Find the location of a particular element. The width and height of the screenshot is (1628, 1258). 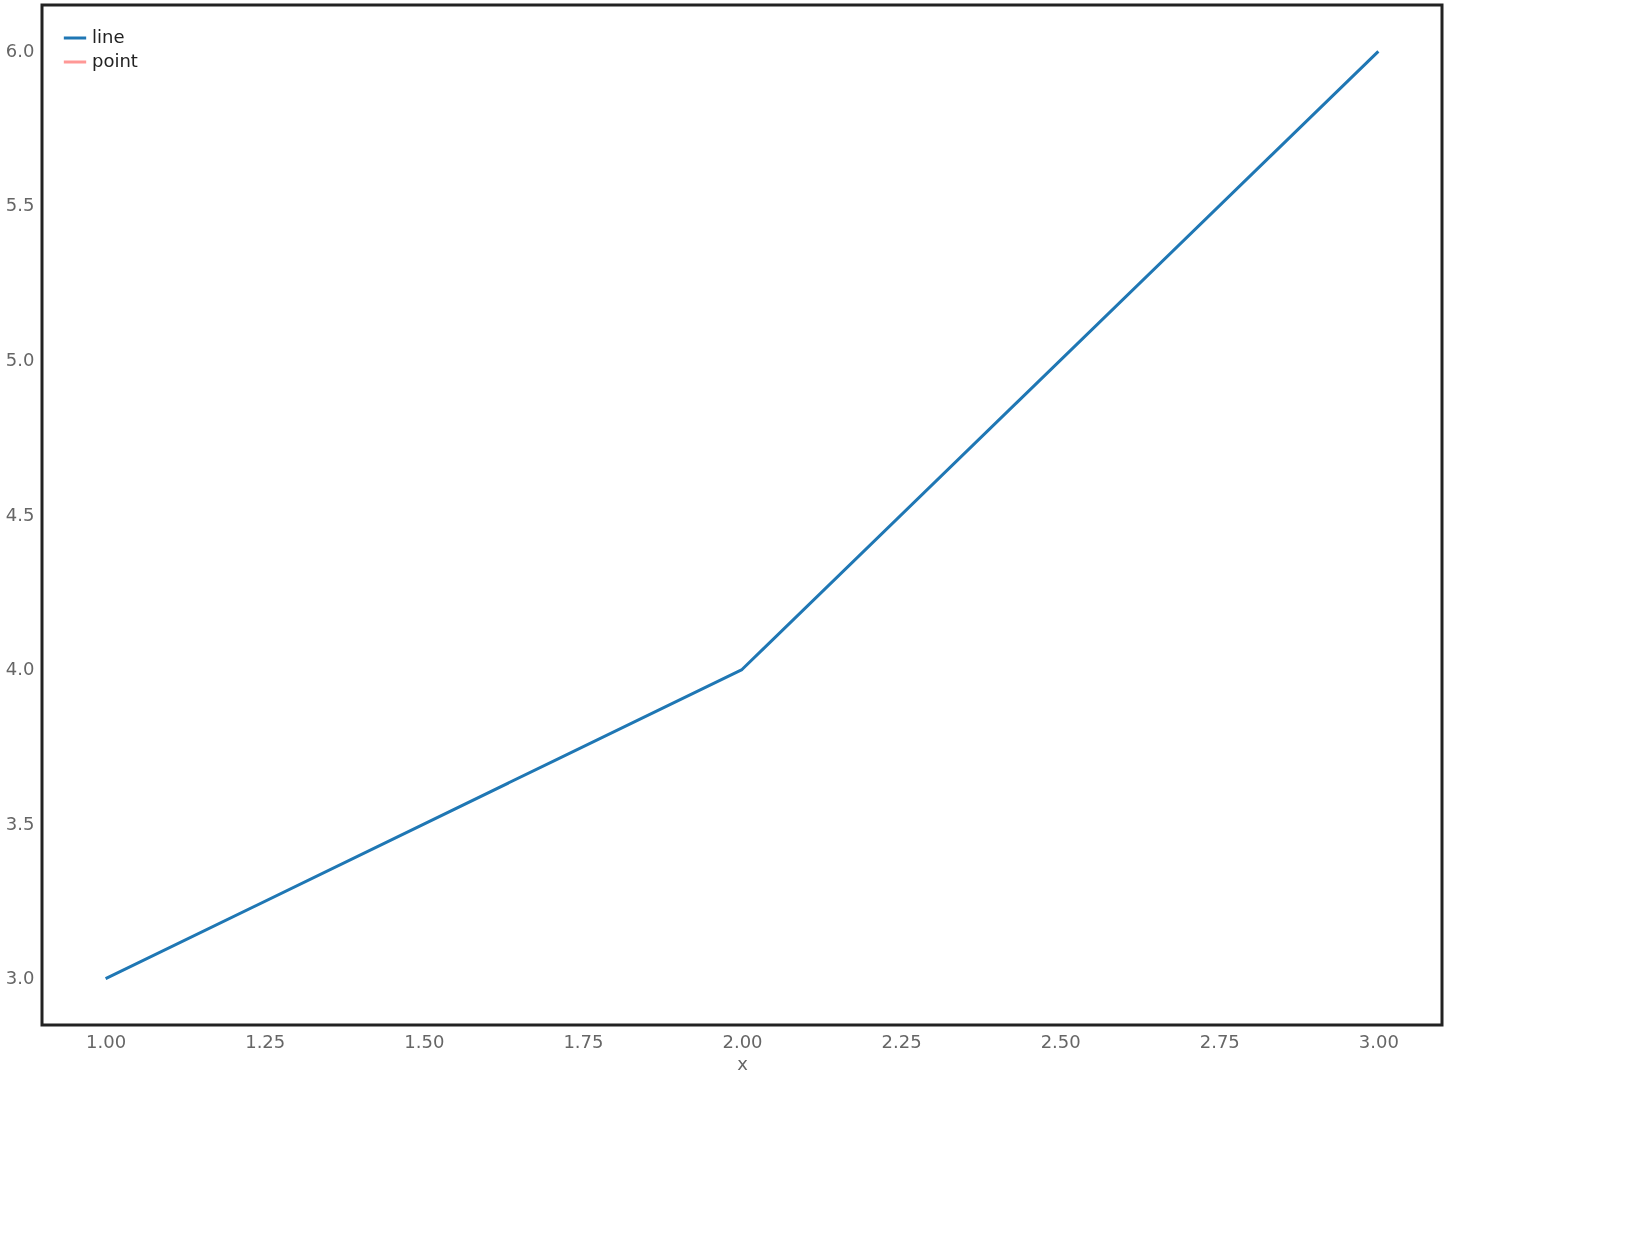

x-tick-label: 1.25 is located at coordinates (265, 1041).